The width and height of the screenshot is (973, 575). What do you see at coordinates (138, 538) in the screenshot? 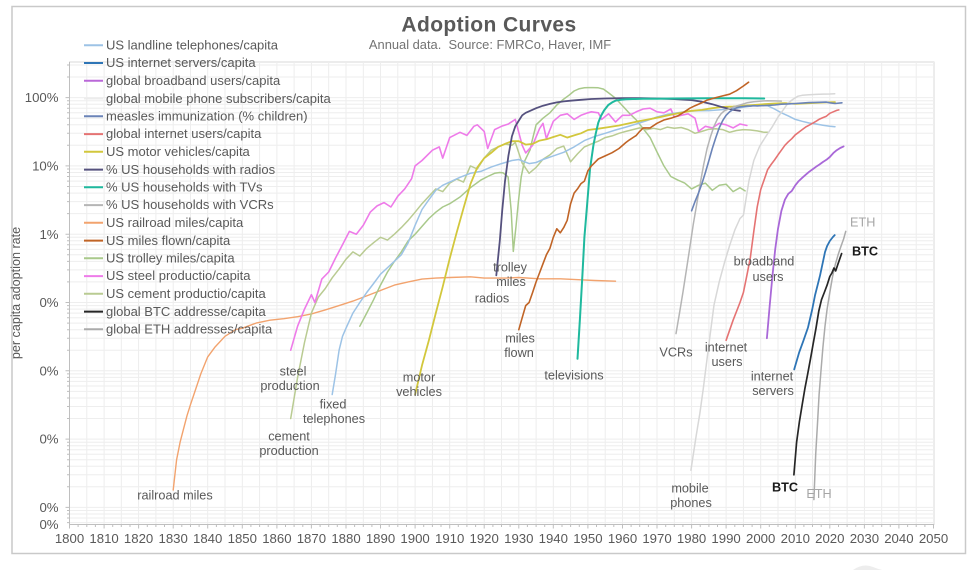
I see `svg-text: 1820` at bounding box center [138, 538].